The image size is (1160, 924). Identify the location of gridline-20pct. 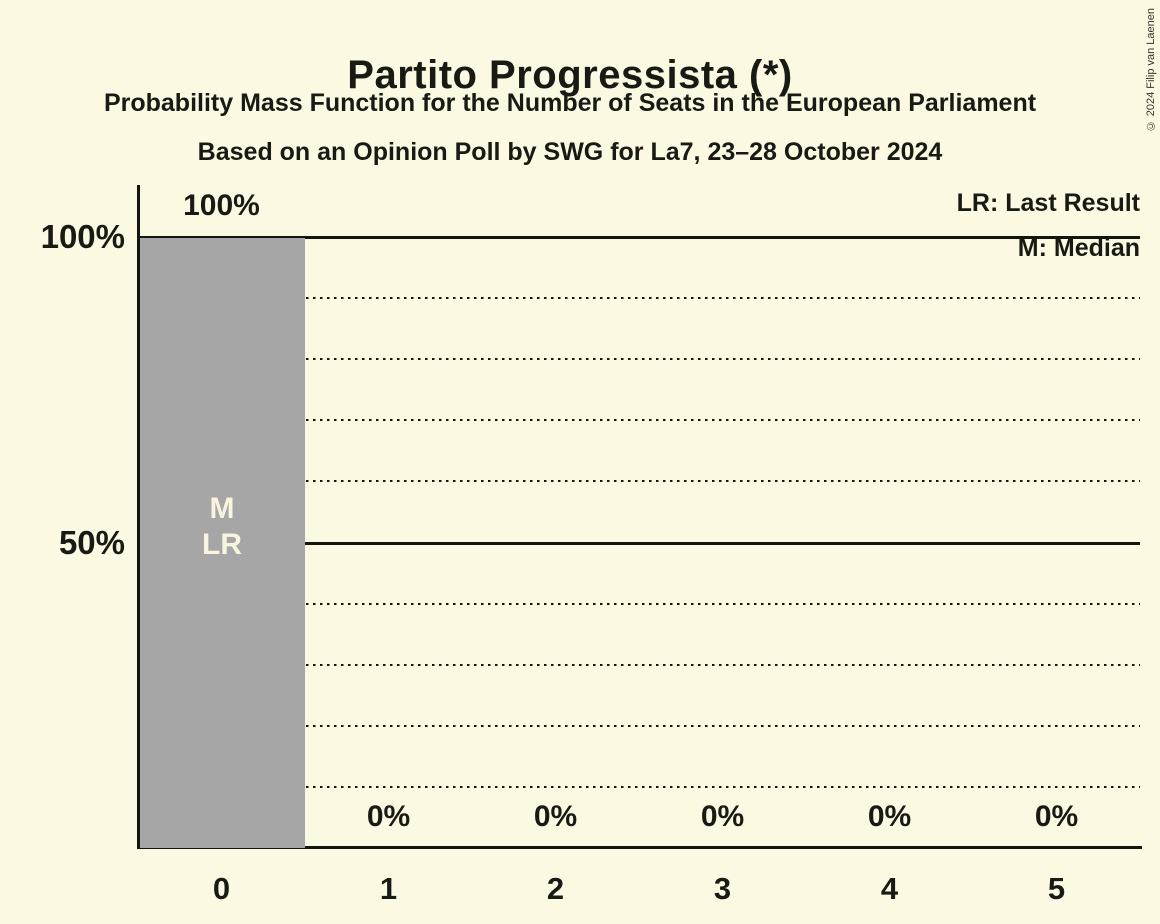
(639, 725).